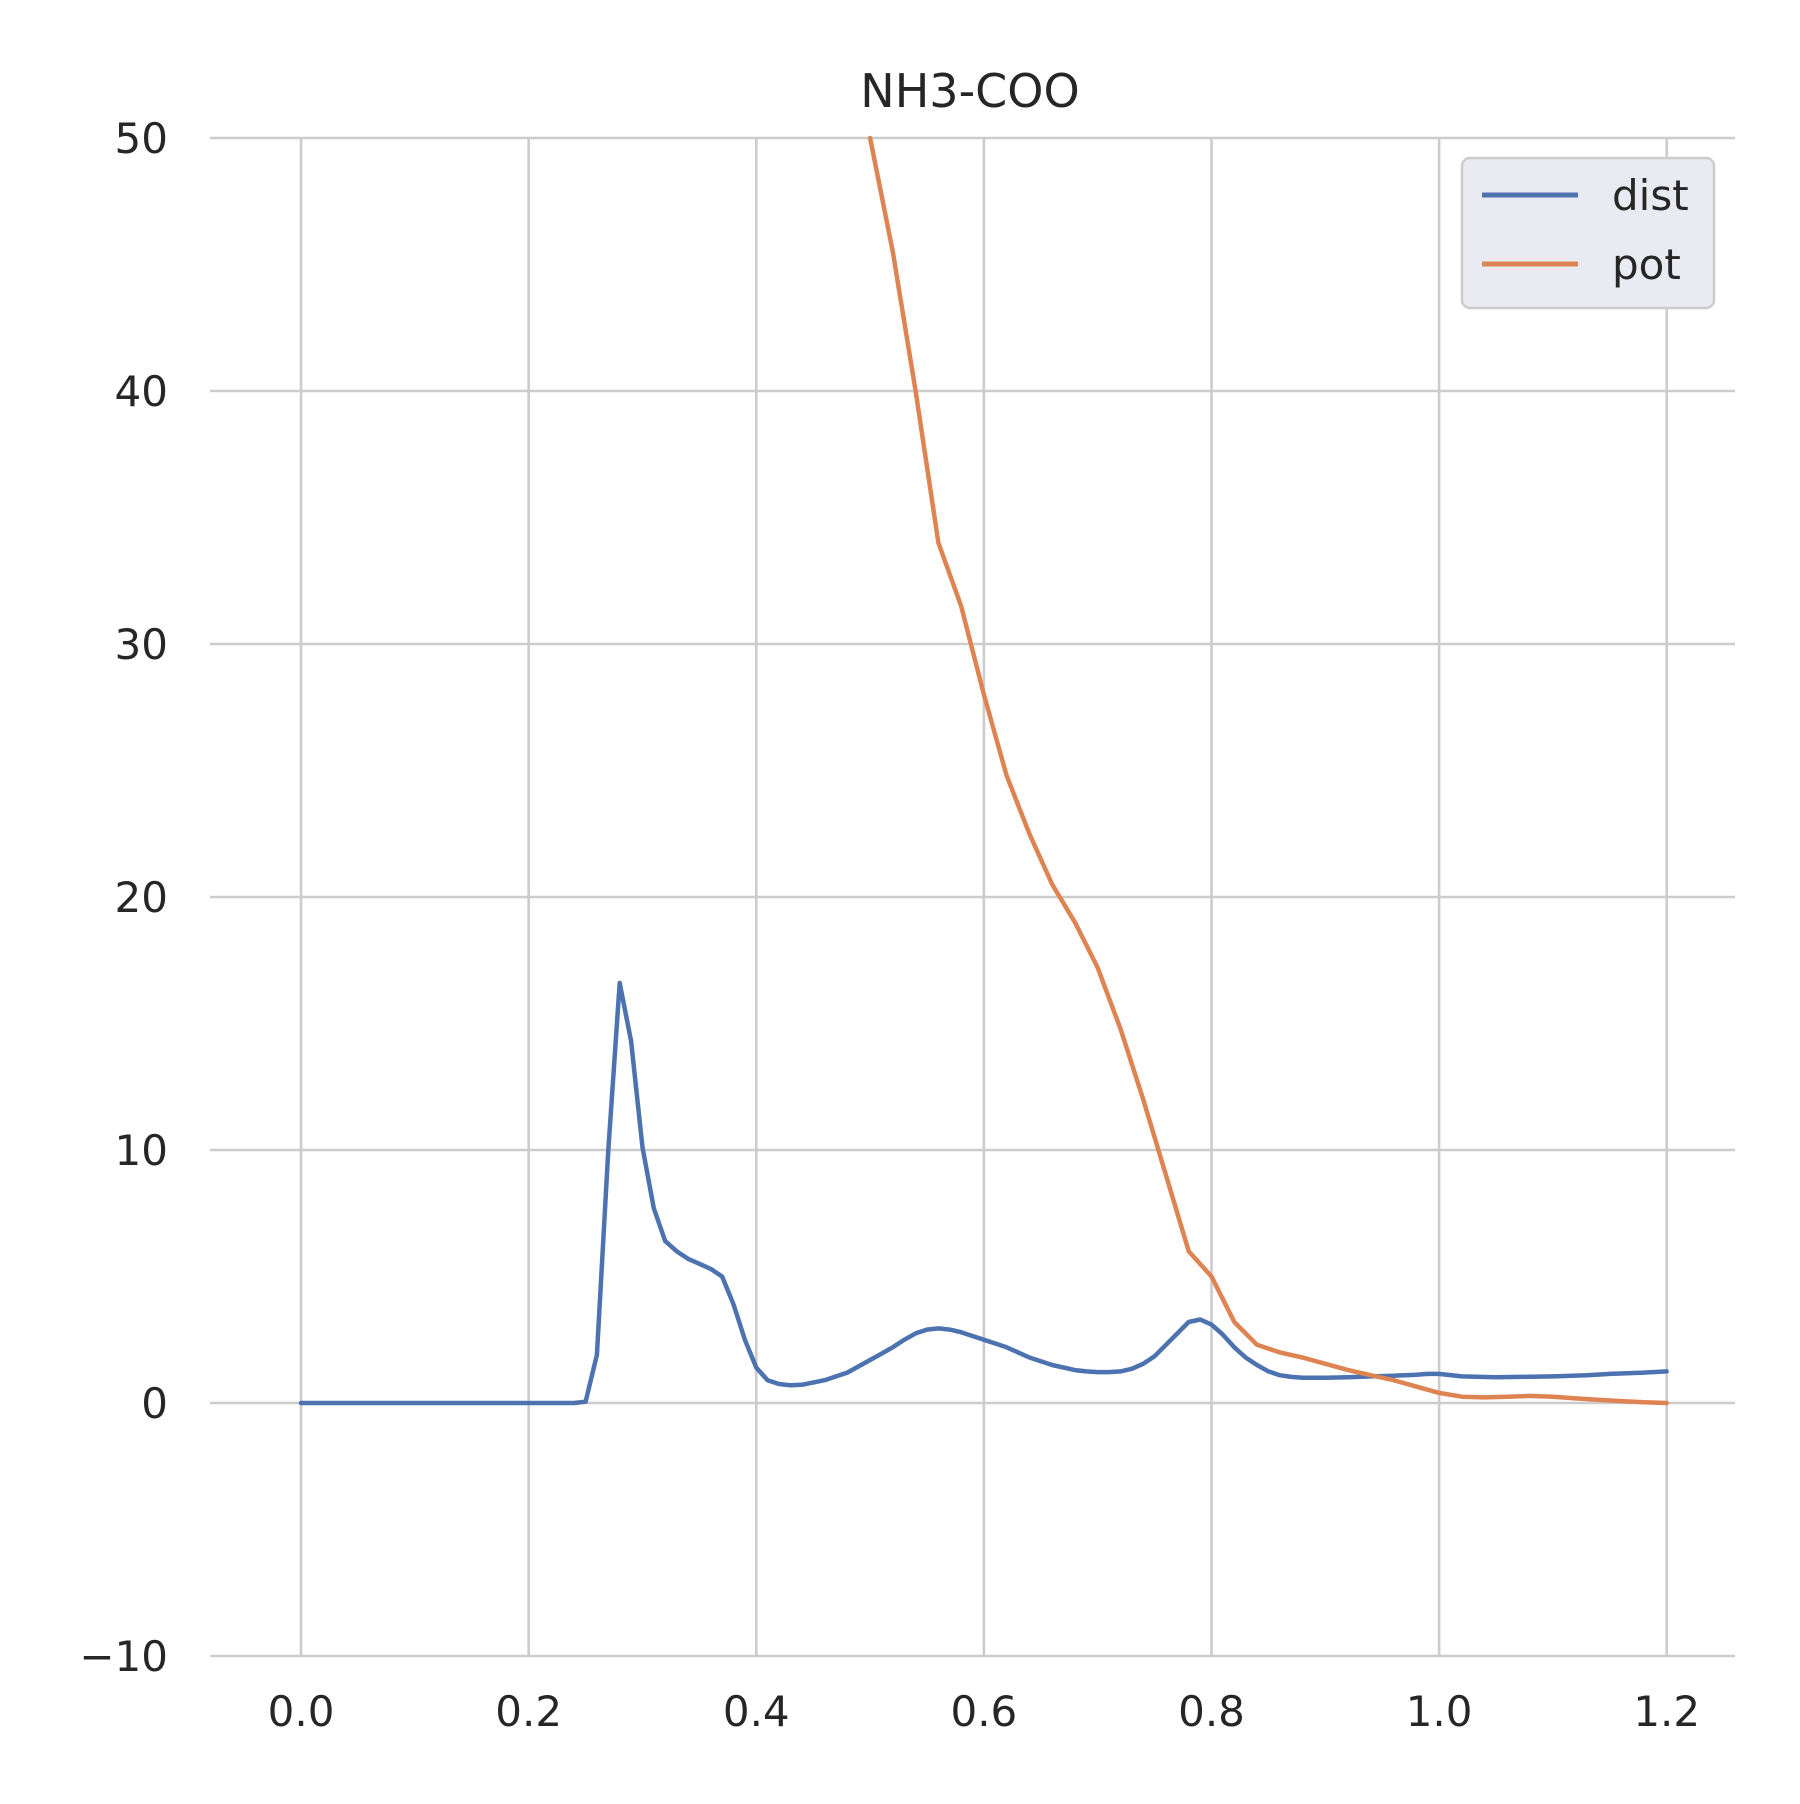 This screenshot has height=1804, width=1800. What do you see at coordinates (141, 138) in the screenshot?
I see `y-tick-label: 50` at bounding box center [141, 138].